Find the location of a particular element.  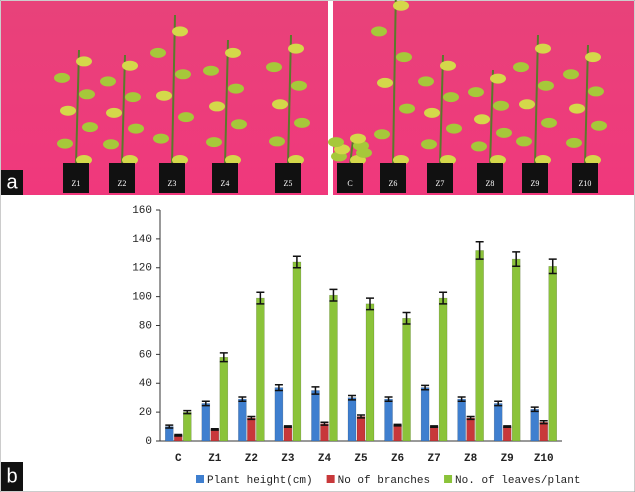

y-tick-label: 40 is located at coordinates (145, 384).